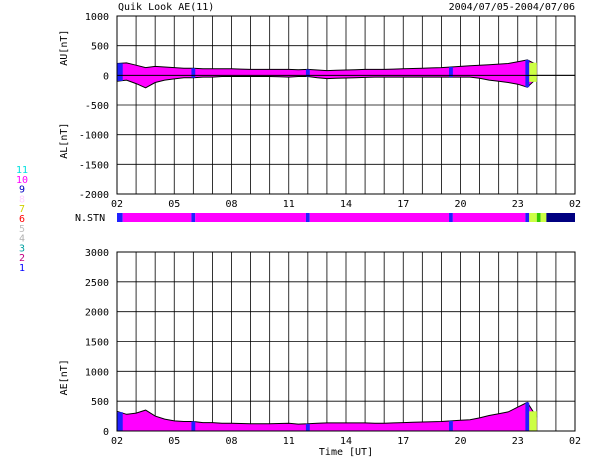 The height and width of the screenshot is (465, 590). Describe the element at coordinates (94, 195) in the screenshot. I see `y-tick-label: -2000` at that location.